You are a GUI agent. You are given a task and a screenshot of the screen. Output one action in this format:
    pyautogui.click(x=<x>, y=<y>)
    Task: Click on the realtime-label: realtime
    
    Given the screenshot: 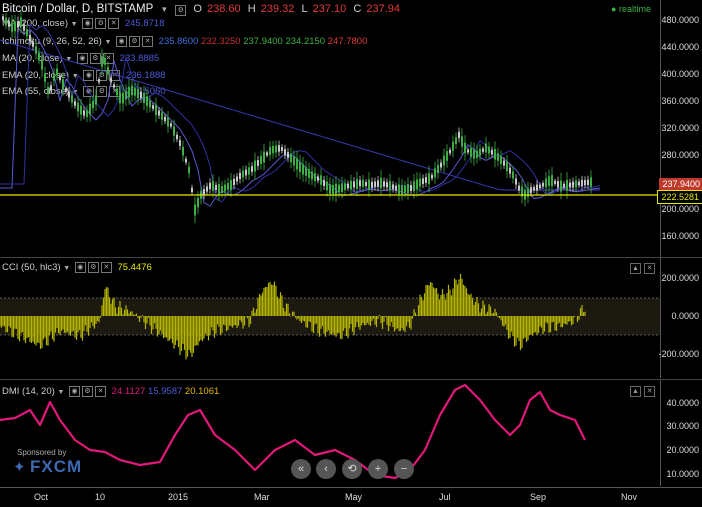 What is the action you would take?
    pyautogui.click(x=634, y=9)
    